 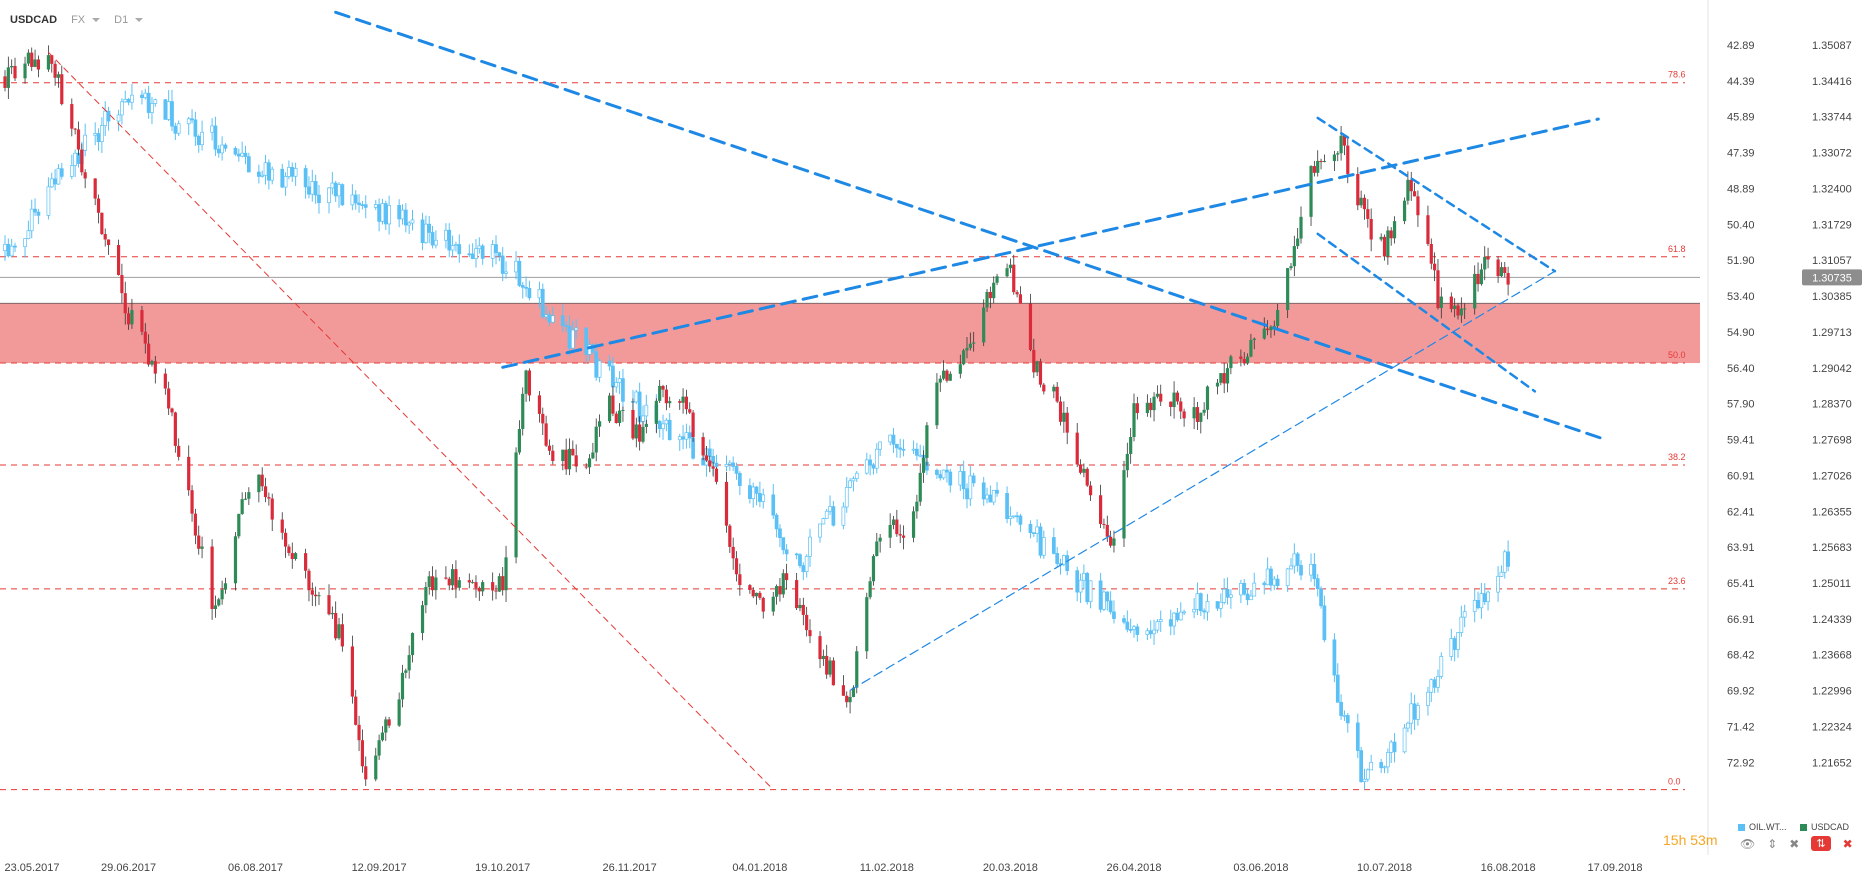 I want to click on market-selector: FX, so click(x=86, y=20).